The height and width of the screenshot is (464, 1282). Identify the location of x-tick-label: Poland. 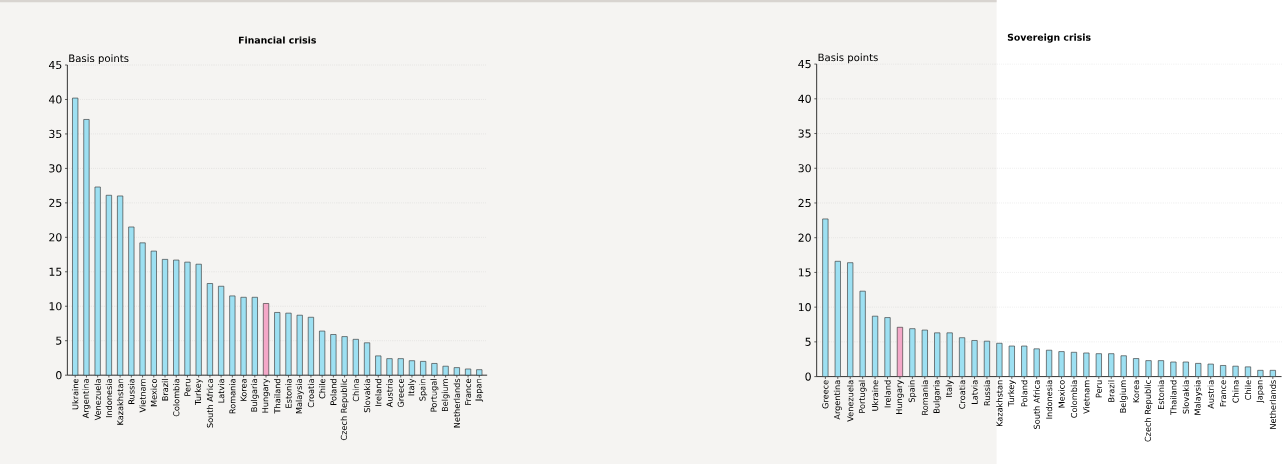
(1024, 393).